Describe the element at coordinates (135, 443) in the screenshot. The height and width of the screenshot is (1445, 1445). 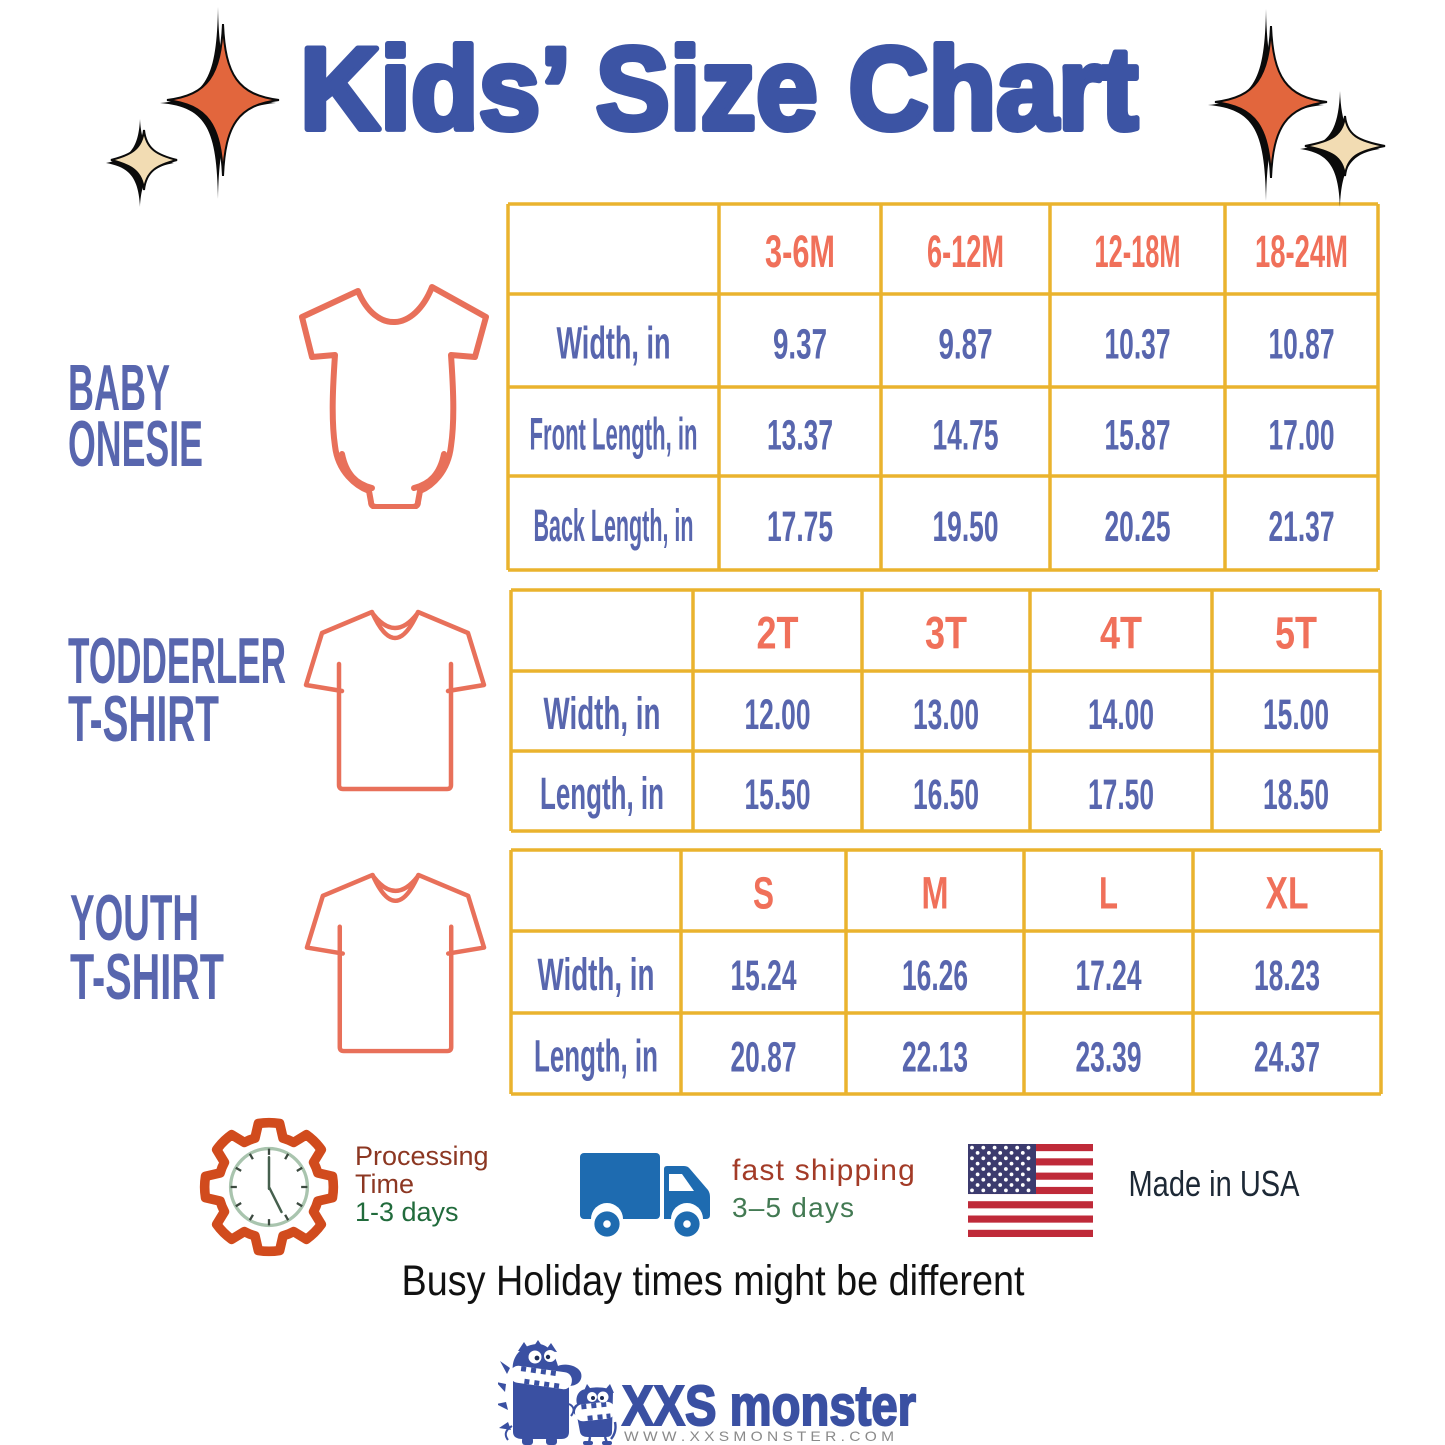
I see `svg-text: ONESIE` at that location.